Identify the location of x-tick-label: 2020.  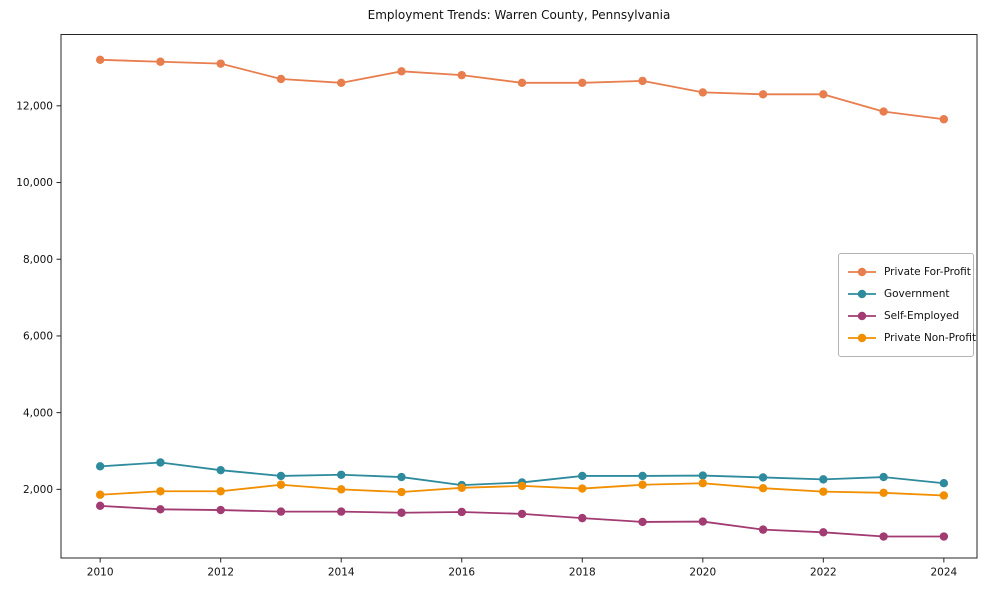
(702, 573).